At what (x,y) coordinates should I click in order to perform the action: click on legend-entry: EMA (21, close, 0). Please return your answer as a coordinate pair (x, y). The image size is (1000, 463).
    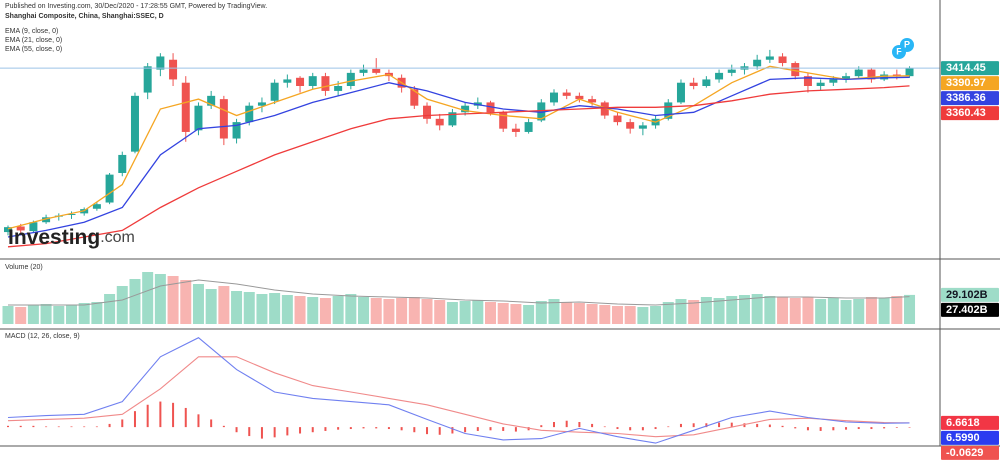
    Looking at the image, I should click on (33, 40).